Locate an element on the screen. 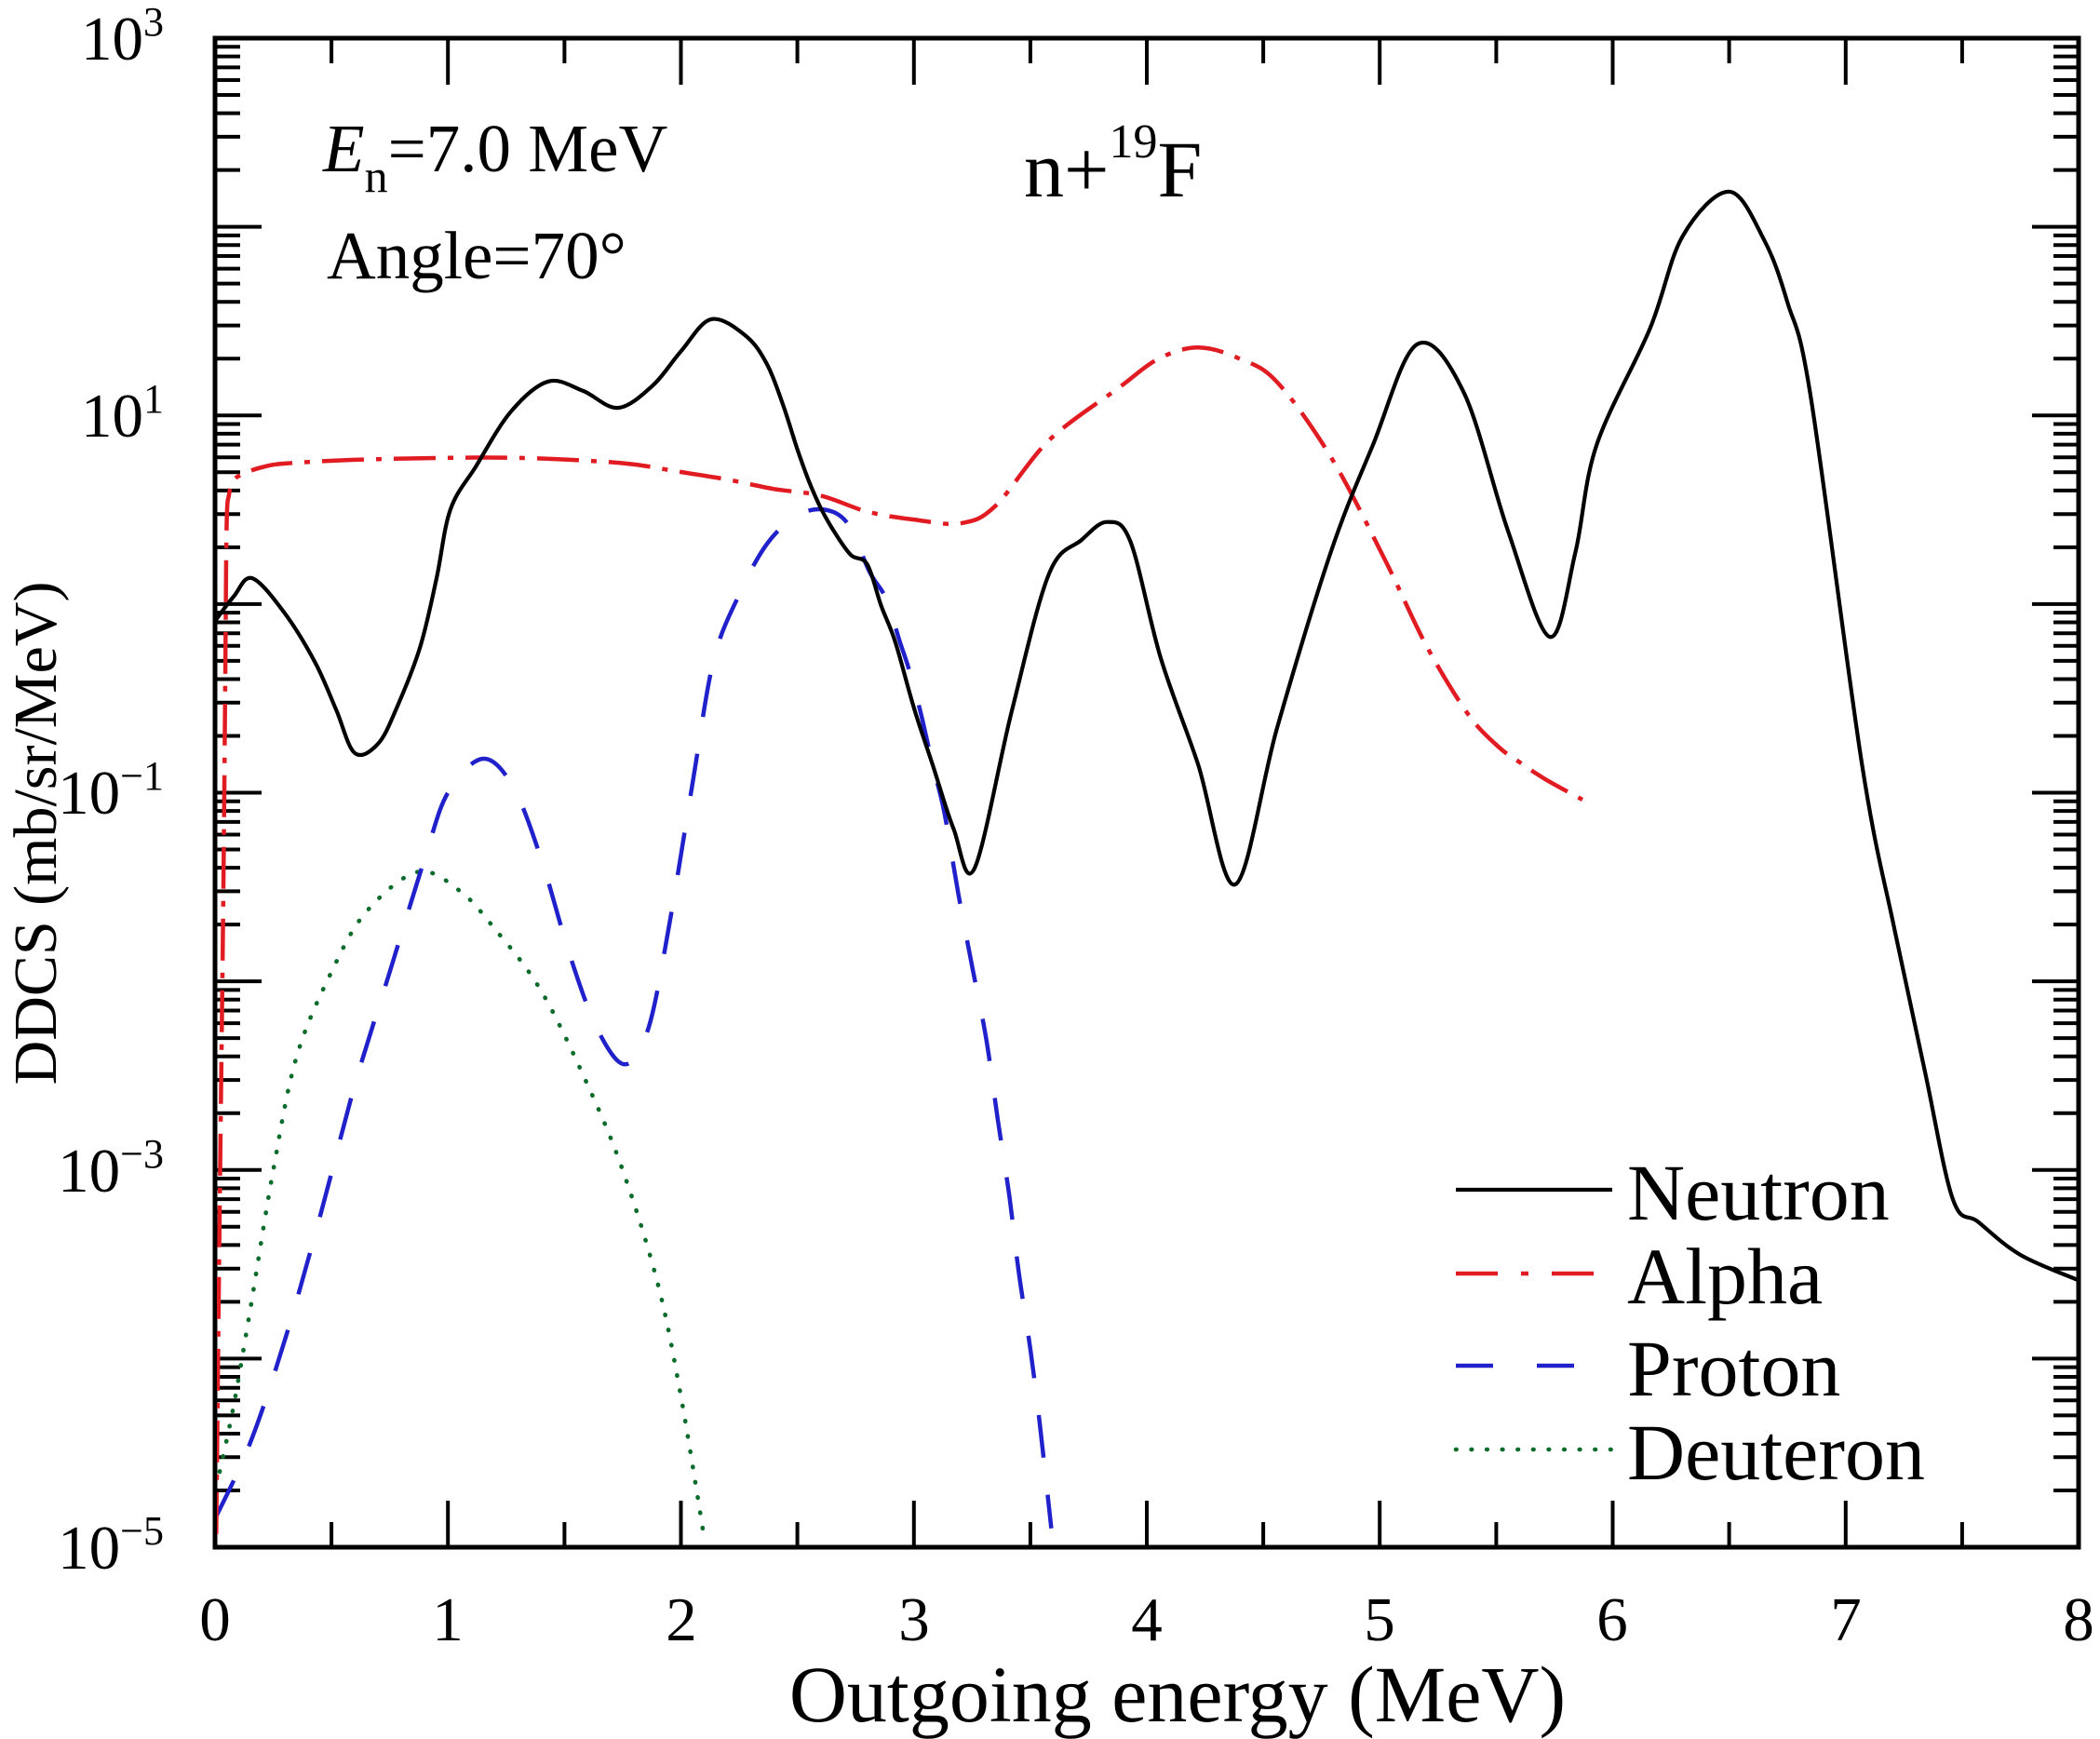 The height and width of the screenshot is (1739, 2100). svg-text: 10⁻³ is located at coordinates (111, 1168).